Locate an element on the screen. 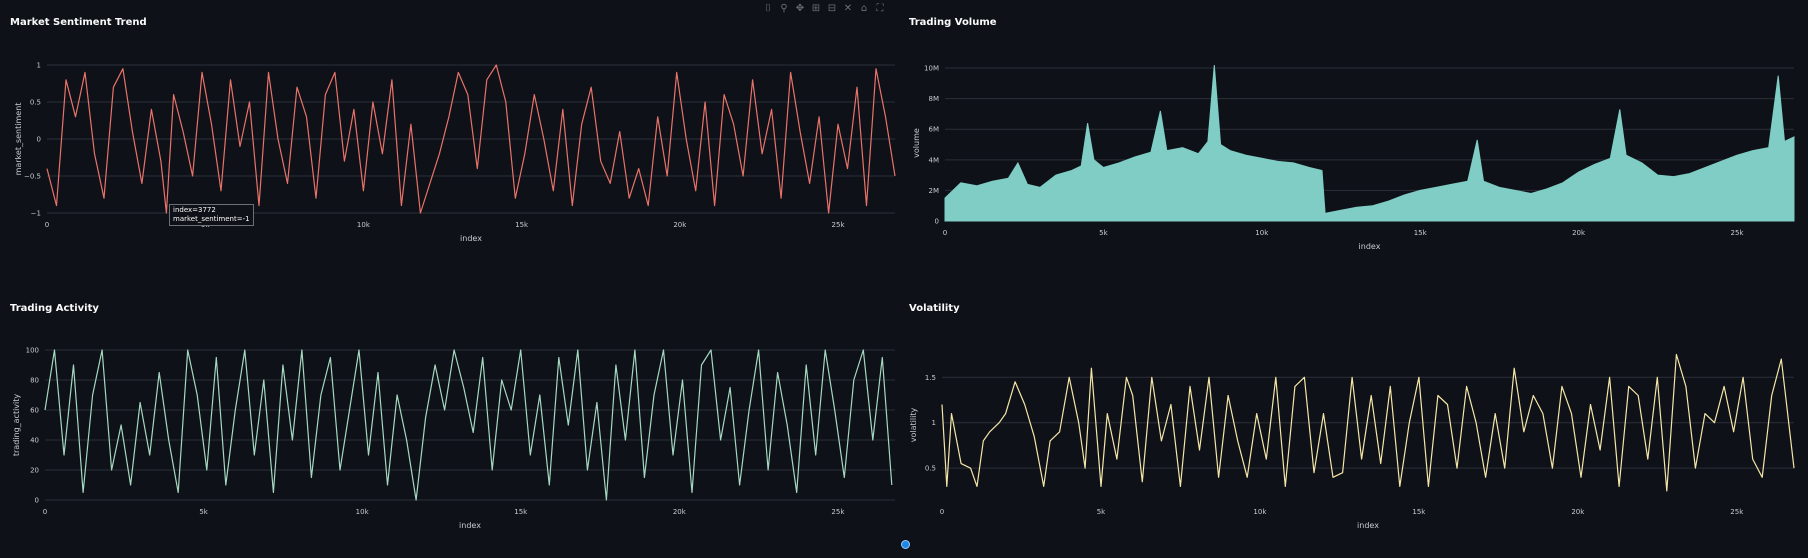  y-tick-label: 8M is located at coordinates (934, 99).